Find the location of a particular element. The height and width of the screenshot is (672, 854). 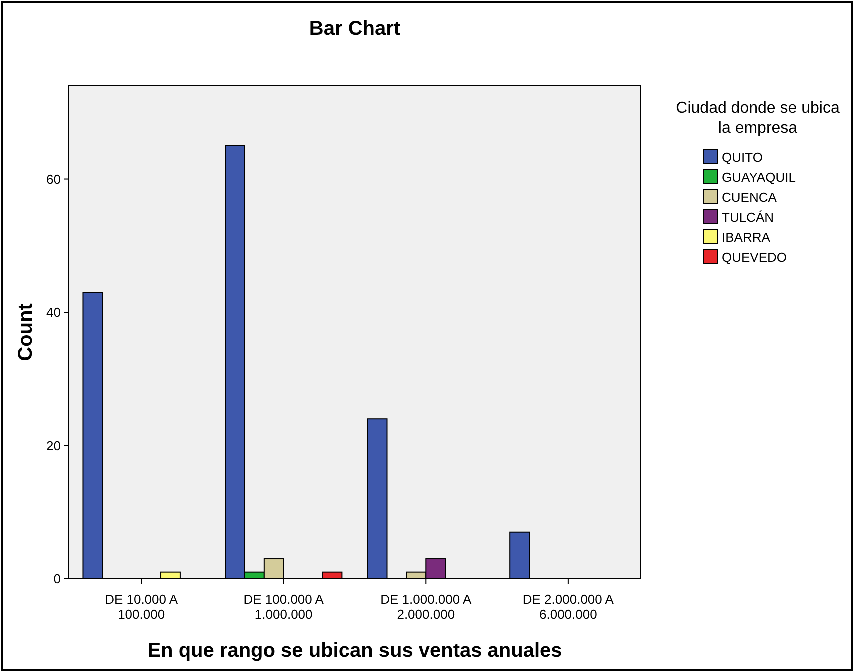

legend-label: IBARRA is located at coordinates (746, 237).